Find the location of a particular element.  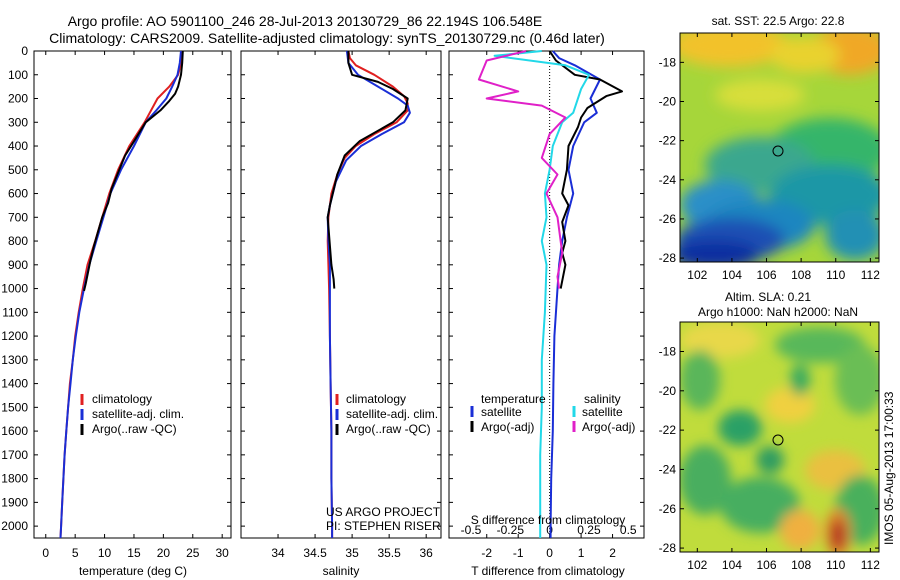

temperature-axis-label: temperature (deg C) is located at coordinates (133, 571).